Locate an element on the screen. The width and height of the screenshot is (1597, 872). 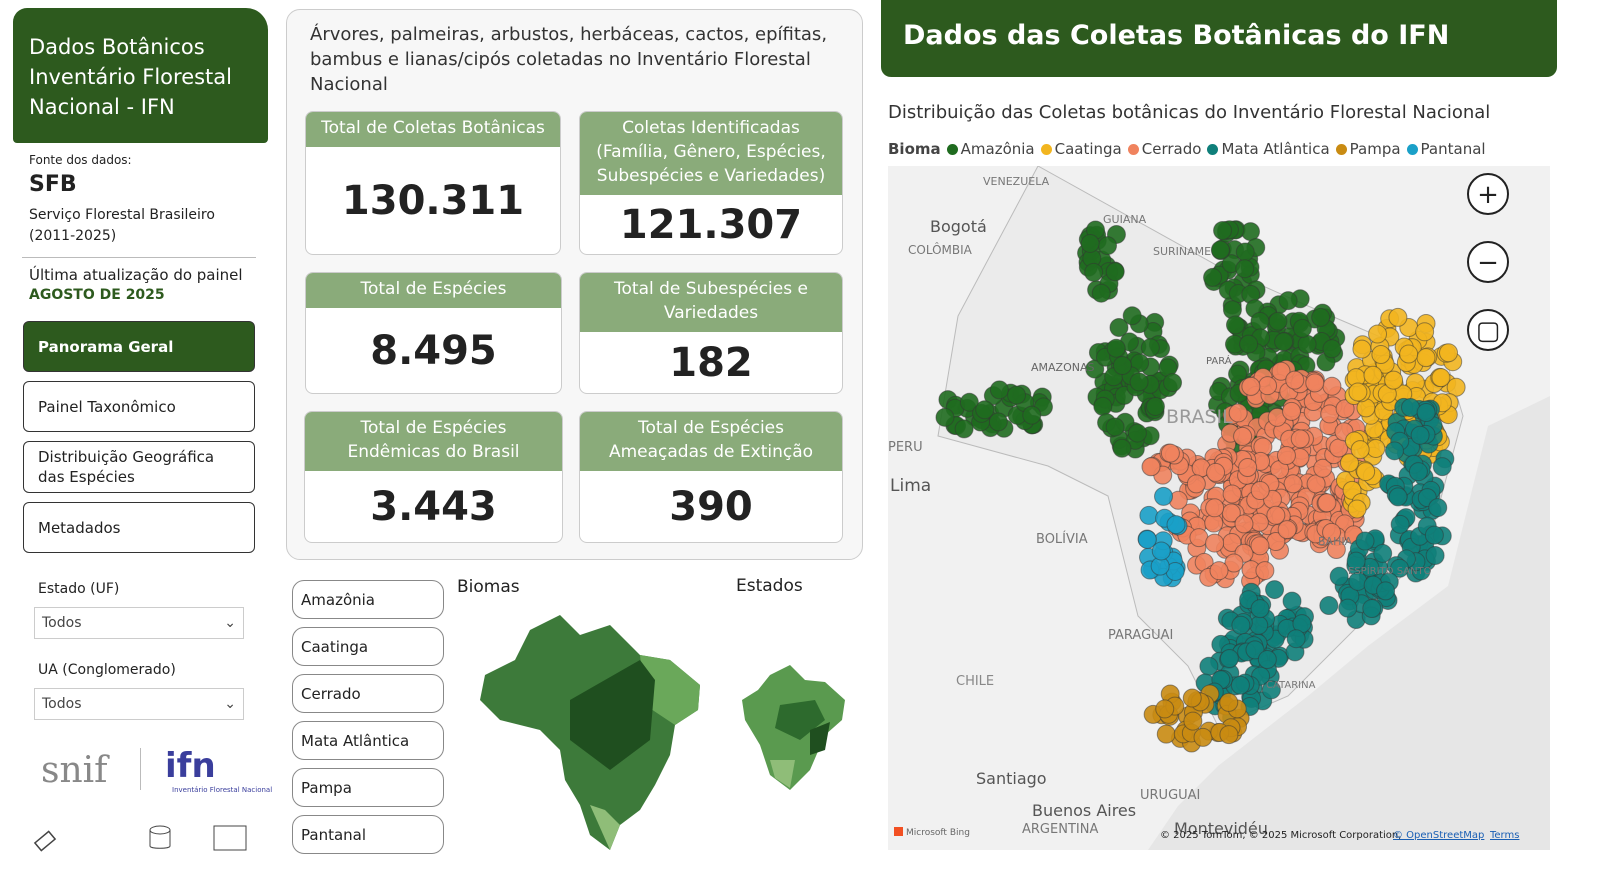
biome-button: Cerrado is located at coordinates (368, 693).